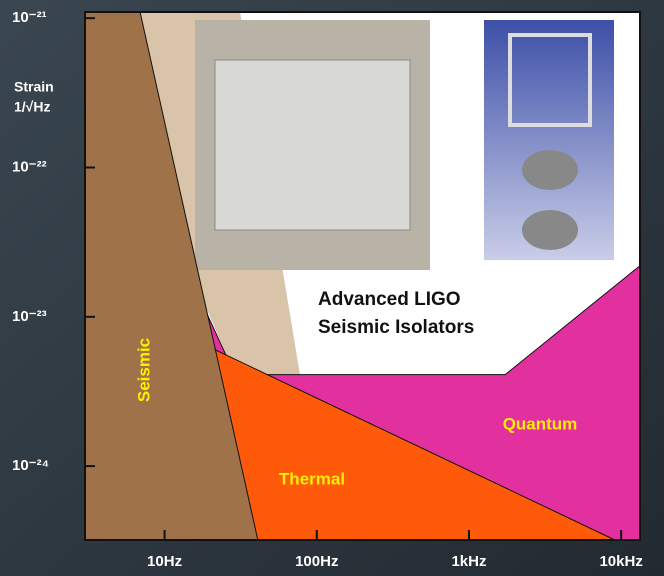  What do you see at coordinates (164, 561) in the screenshot?
I see `x-tick-label: 10Hz` at bounding box center [164, 561].